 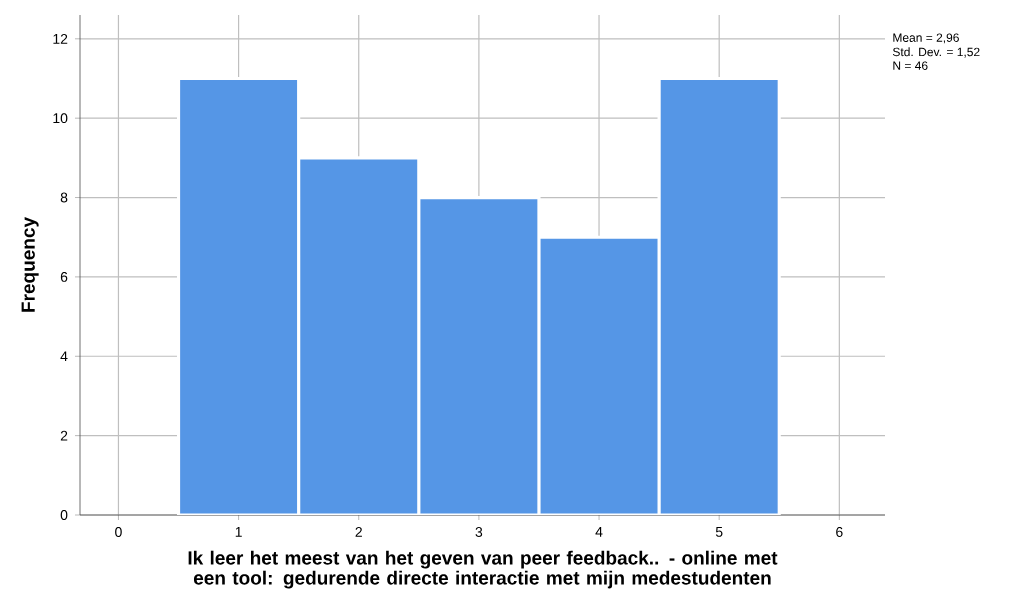 I want to click on x-tick-label: 6, so click(x=839, y=532).